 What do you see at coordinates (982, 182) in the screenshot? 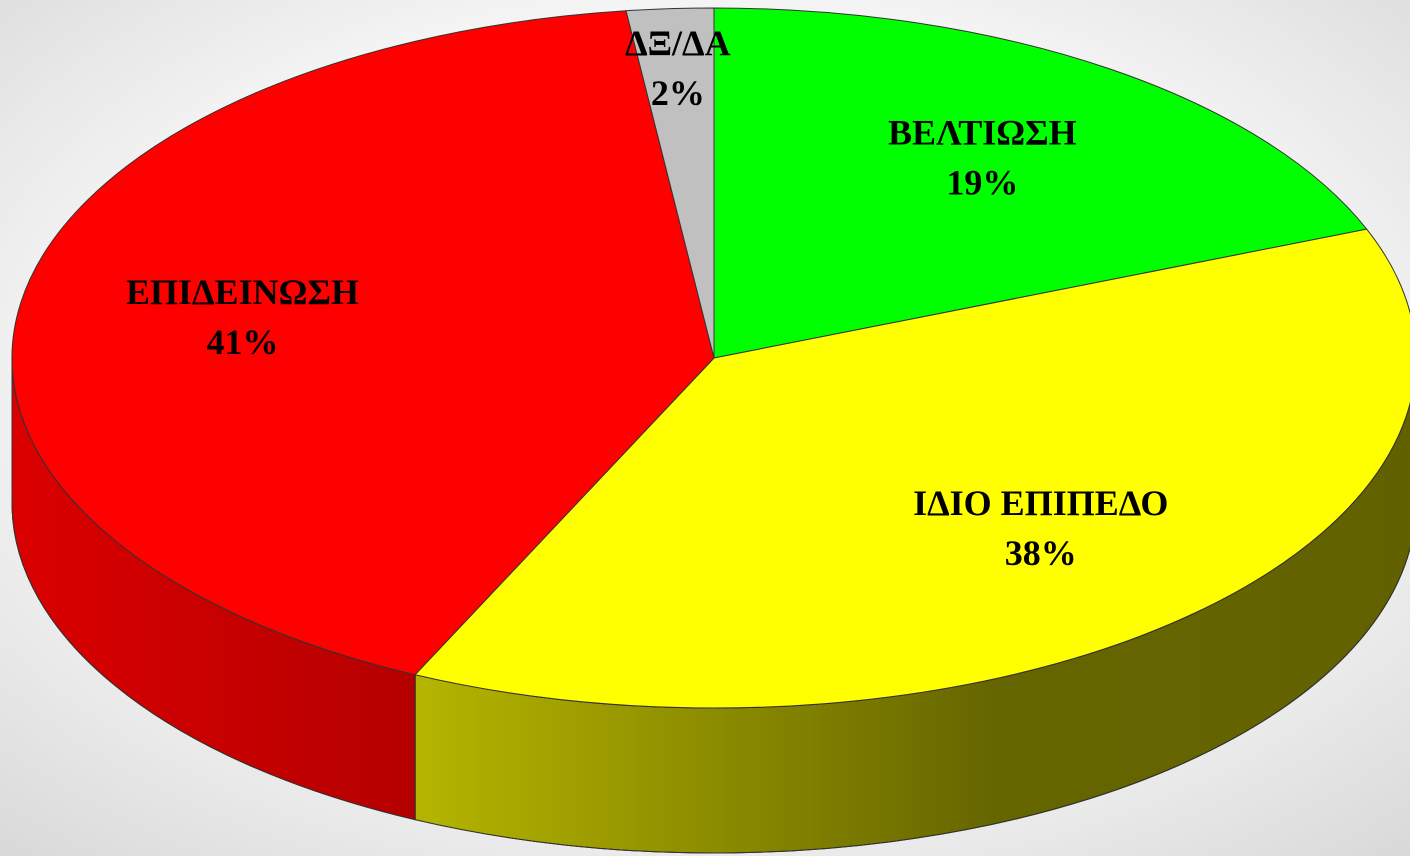
I see `slice-value-label: 19%` at bounding box center [982, 182].